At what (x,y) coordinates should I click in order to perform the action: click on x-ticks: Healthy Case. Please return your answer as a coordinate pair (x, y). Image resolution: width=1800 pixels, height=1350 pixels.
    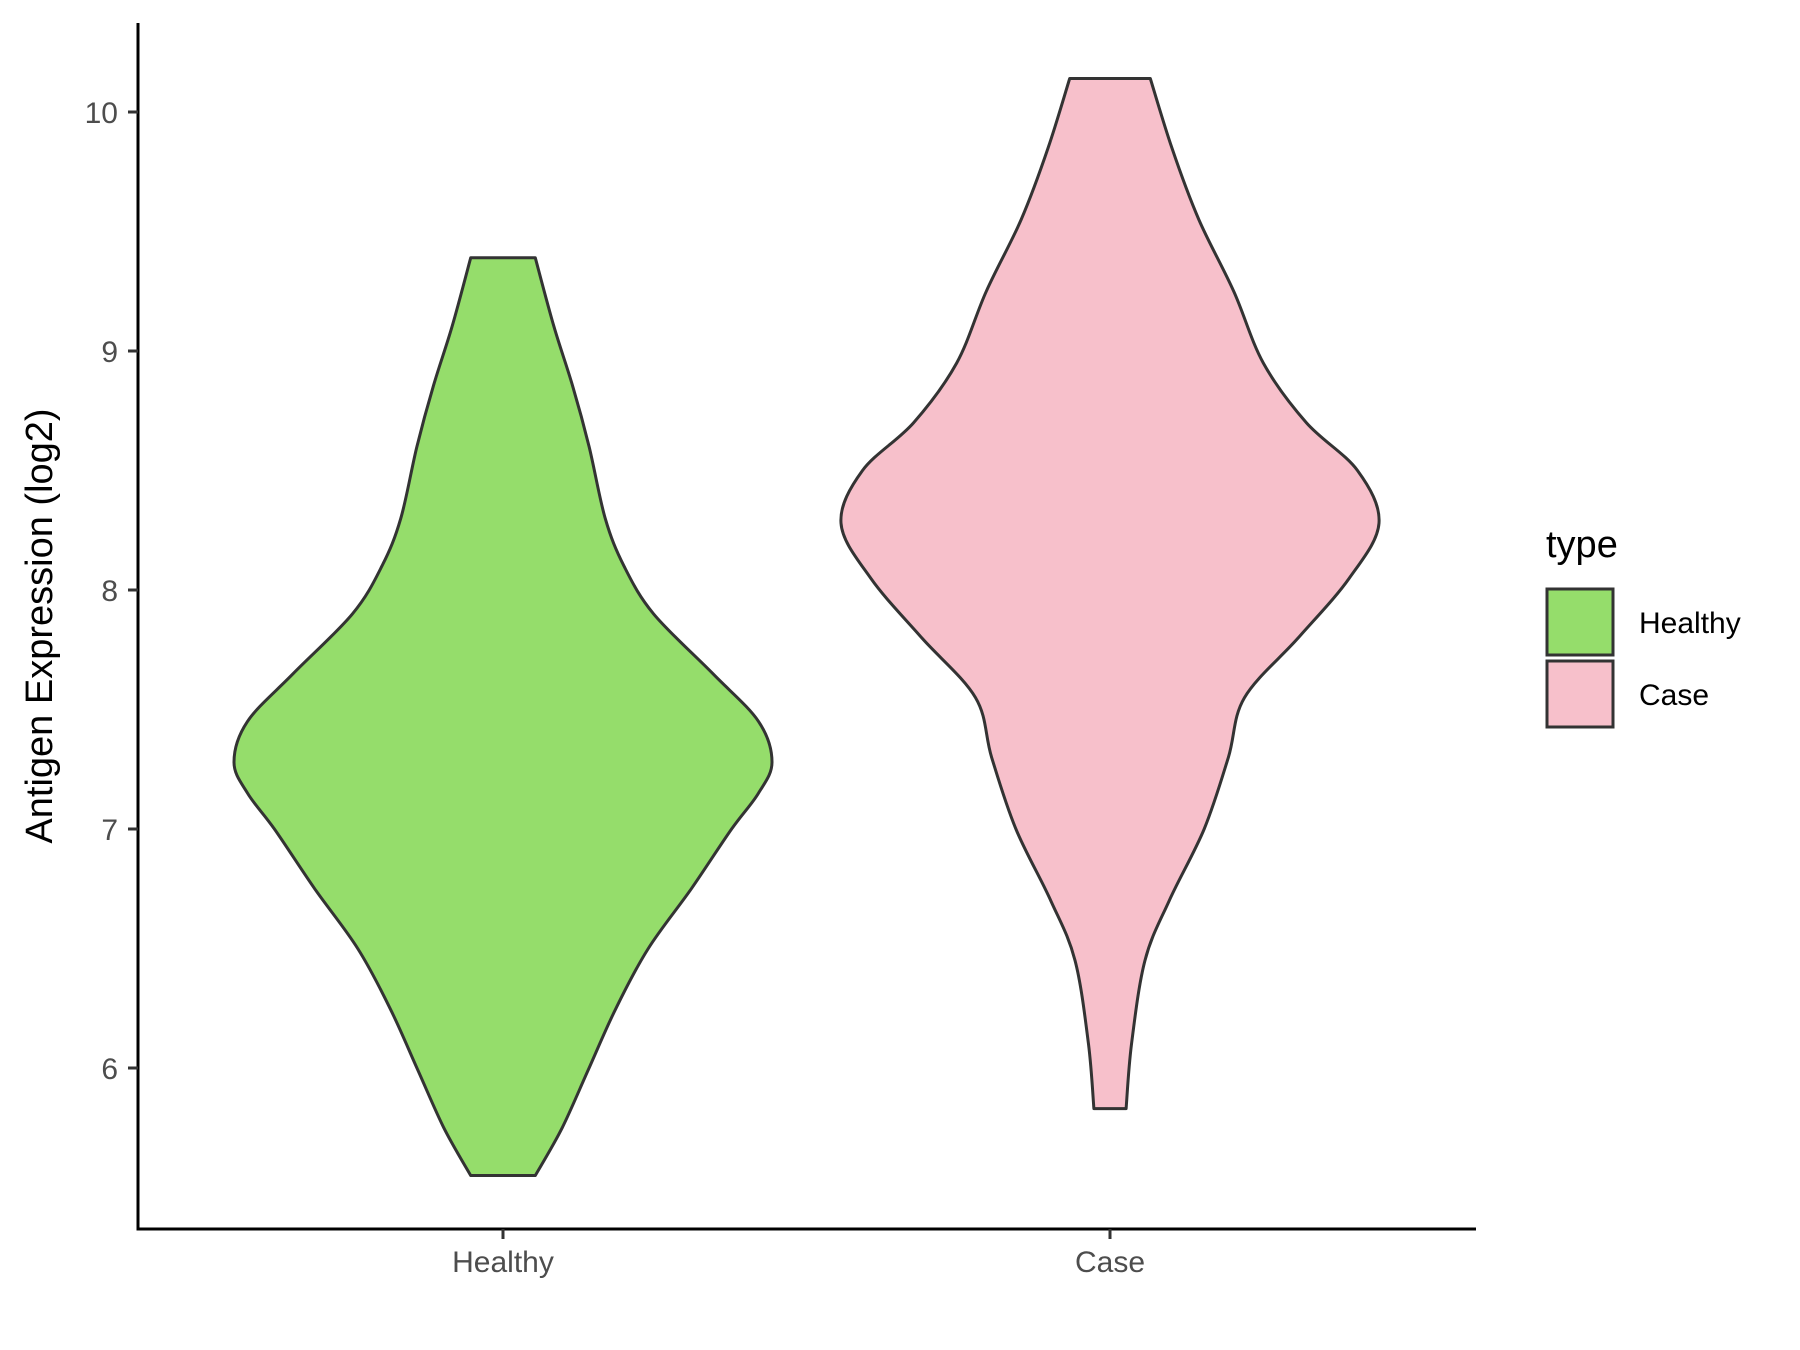
    Looking at the image, I should click on (798, 1254).